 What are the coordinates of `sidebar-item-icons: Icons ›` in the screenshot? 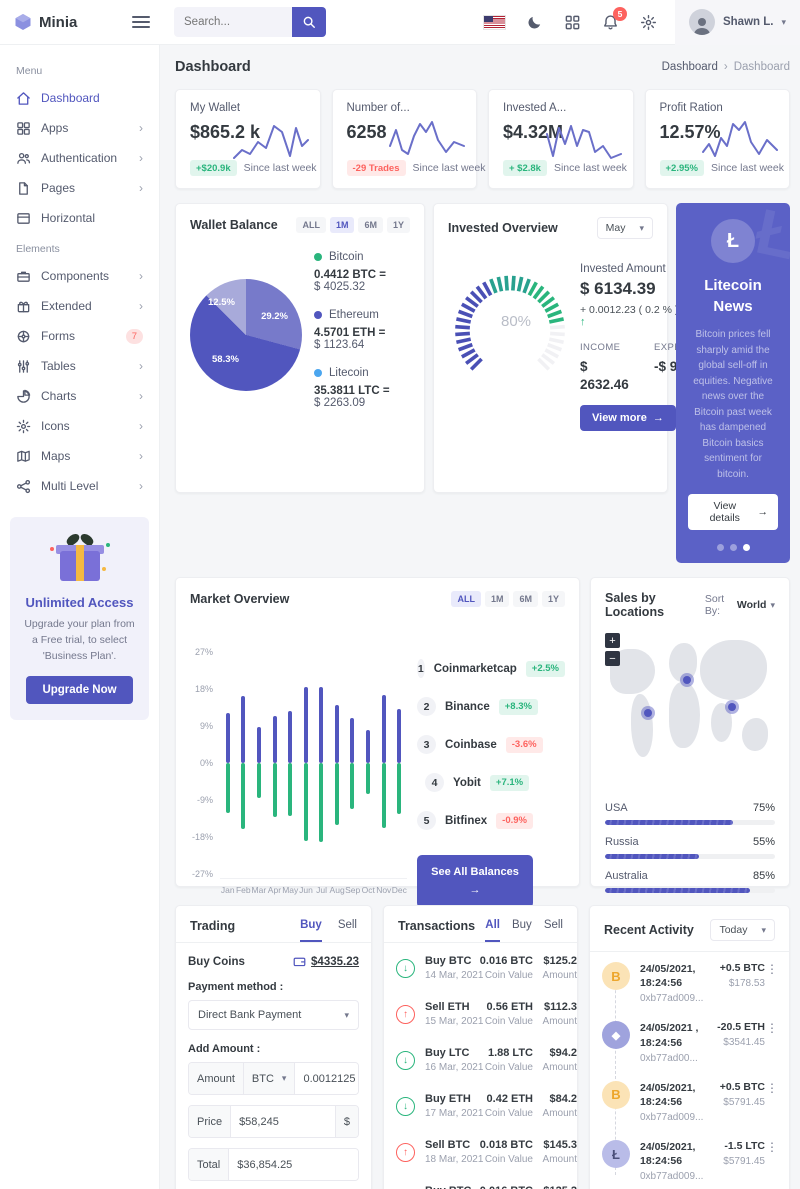 It's located at (79, 426).